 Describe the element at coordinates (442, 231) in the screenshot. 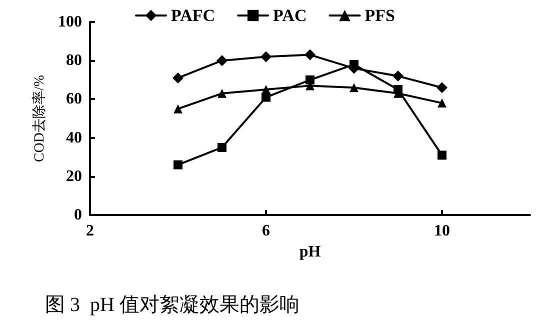

I see `x-tick-label: 10` at that location.